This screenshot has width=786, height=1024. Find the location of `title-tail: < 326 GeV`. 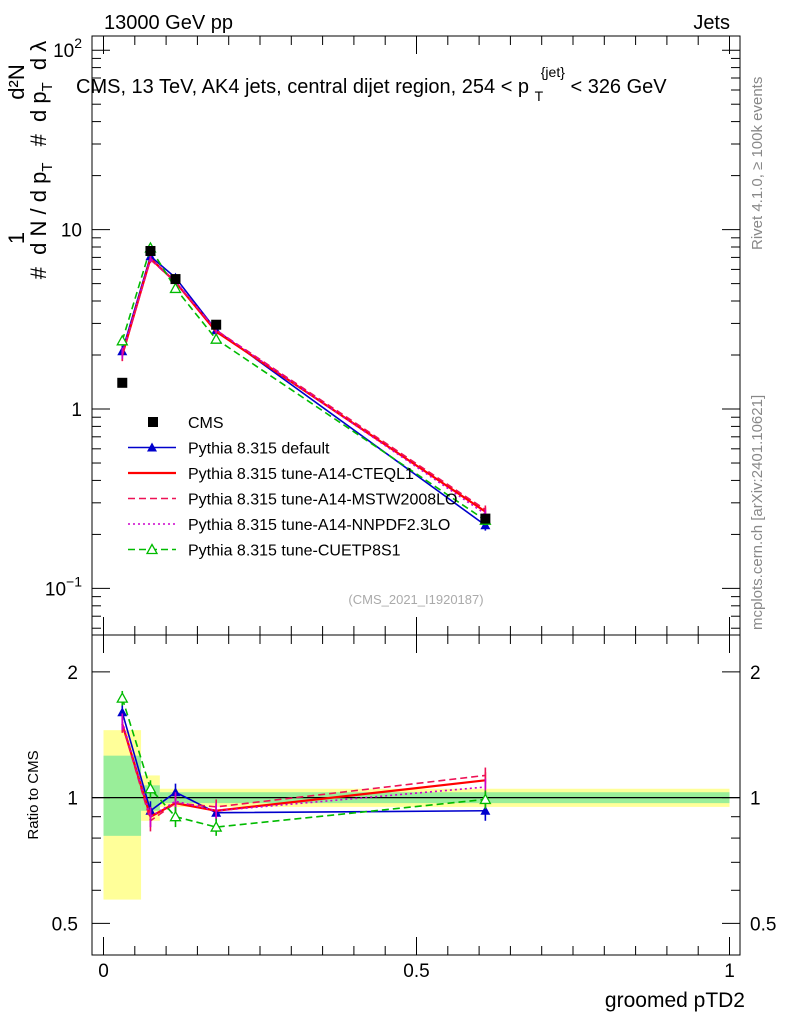

title-tail: < 326 GeV is located at coordinates (618, 87).